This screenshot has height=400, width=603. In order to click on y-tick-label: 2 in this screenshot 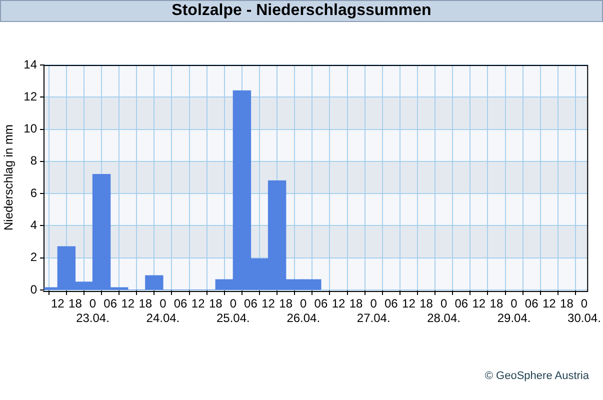, I will do `click(34, 257)`.